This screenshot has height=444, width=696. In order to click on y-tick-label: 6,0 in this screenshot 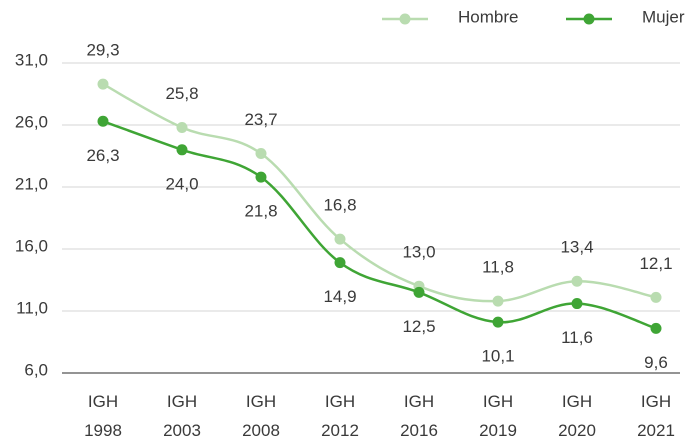, I will do `click(36, 369)`.